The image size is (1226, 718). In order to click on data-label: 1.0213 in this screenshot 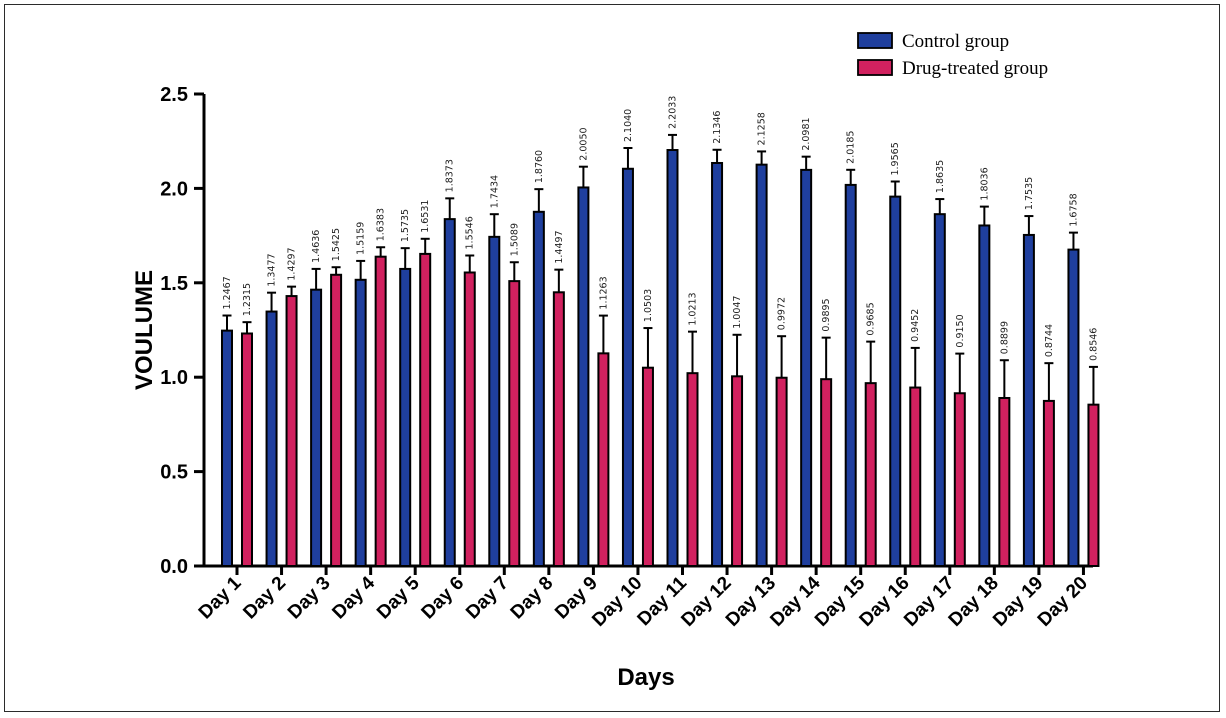, I will do `click(693, 308)`.